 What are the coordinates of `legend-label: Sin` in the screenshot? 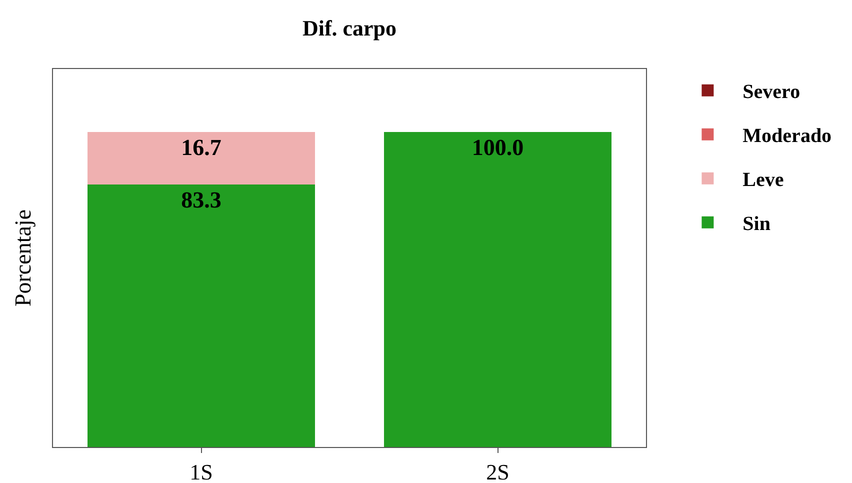 It's located at (756, 224).